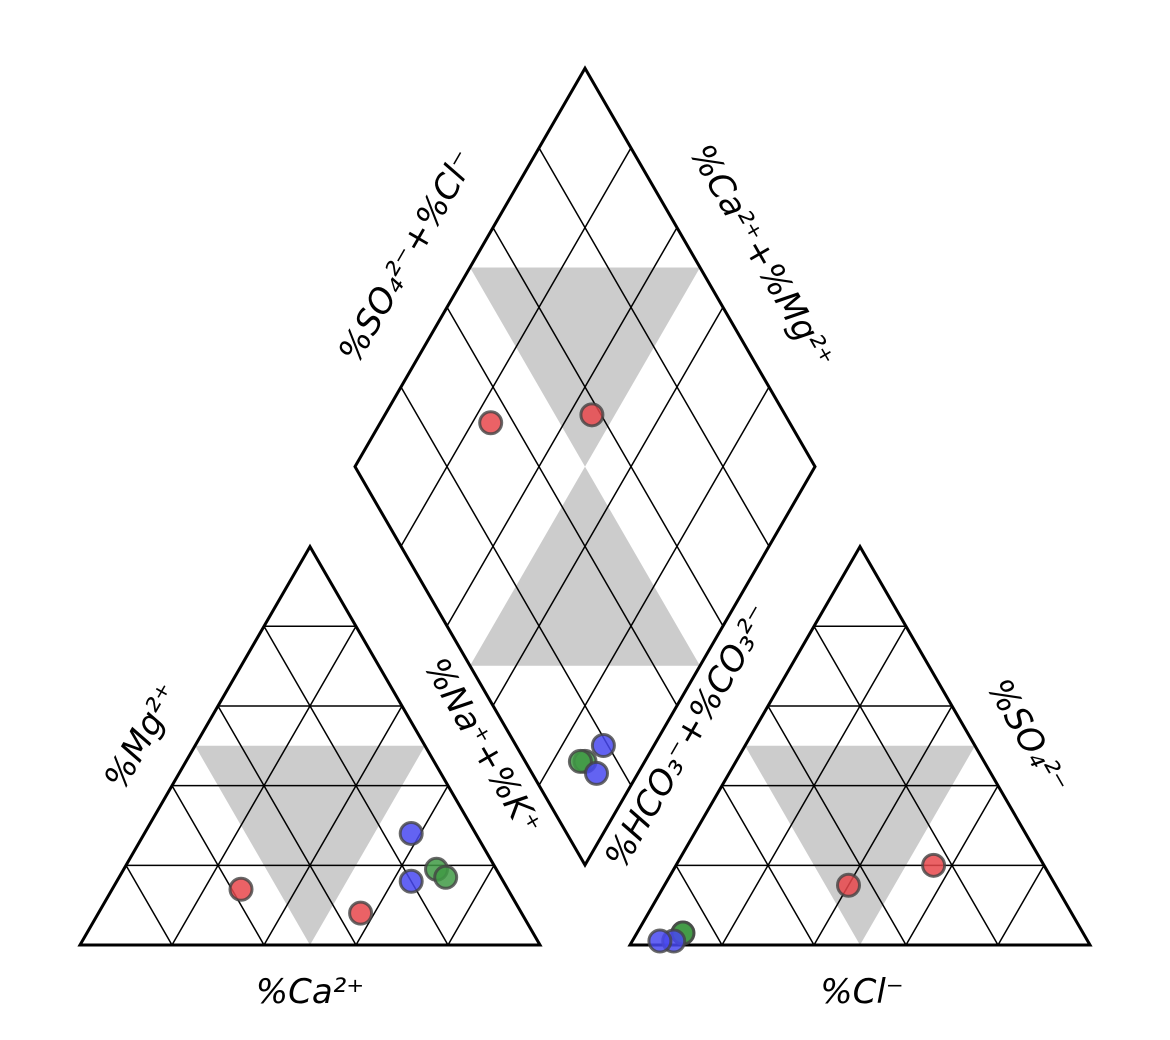 This screenshot has height=1040, width=1170. I want to click on cation-sample-point-green, so click(446, 877).